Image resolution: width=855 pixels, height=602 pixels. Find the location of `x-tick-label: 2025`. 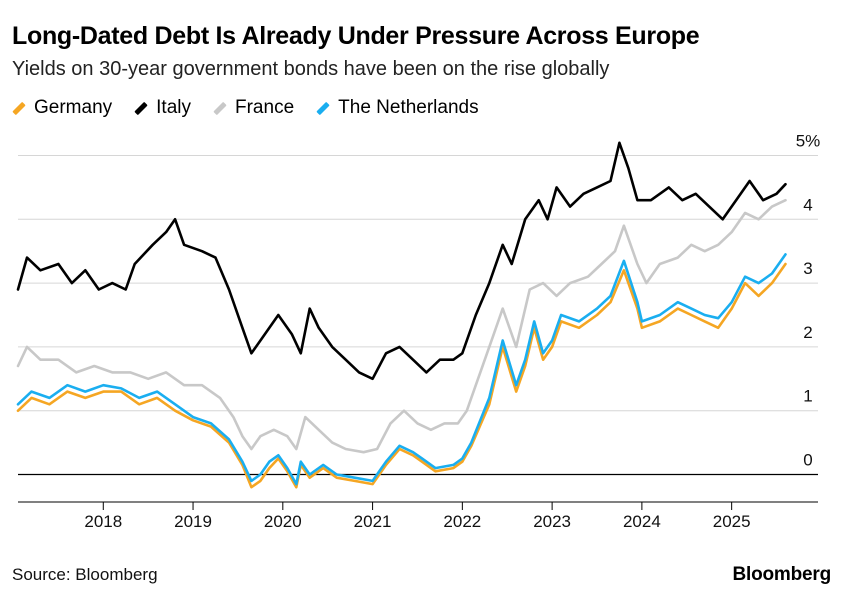

x-tick-label: 2025 is located at coordinates (732, 521).